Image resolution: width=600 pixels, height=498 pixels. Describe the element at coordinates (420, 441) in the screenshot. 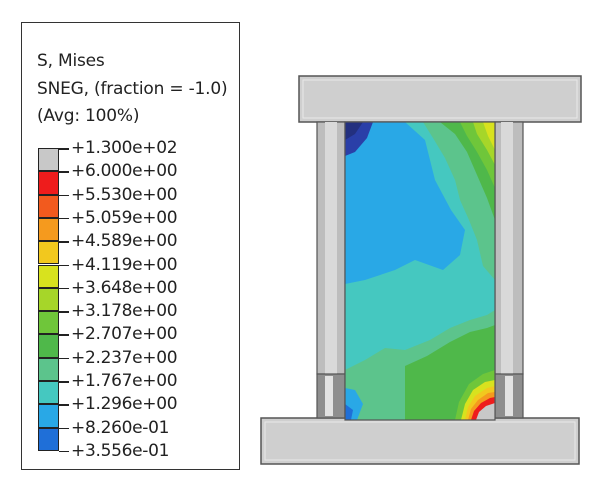

I see `bottom-plate` at that location.